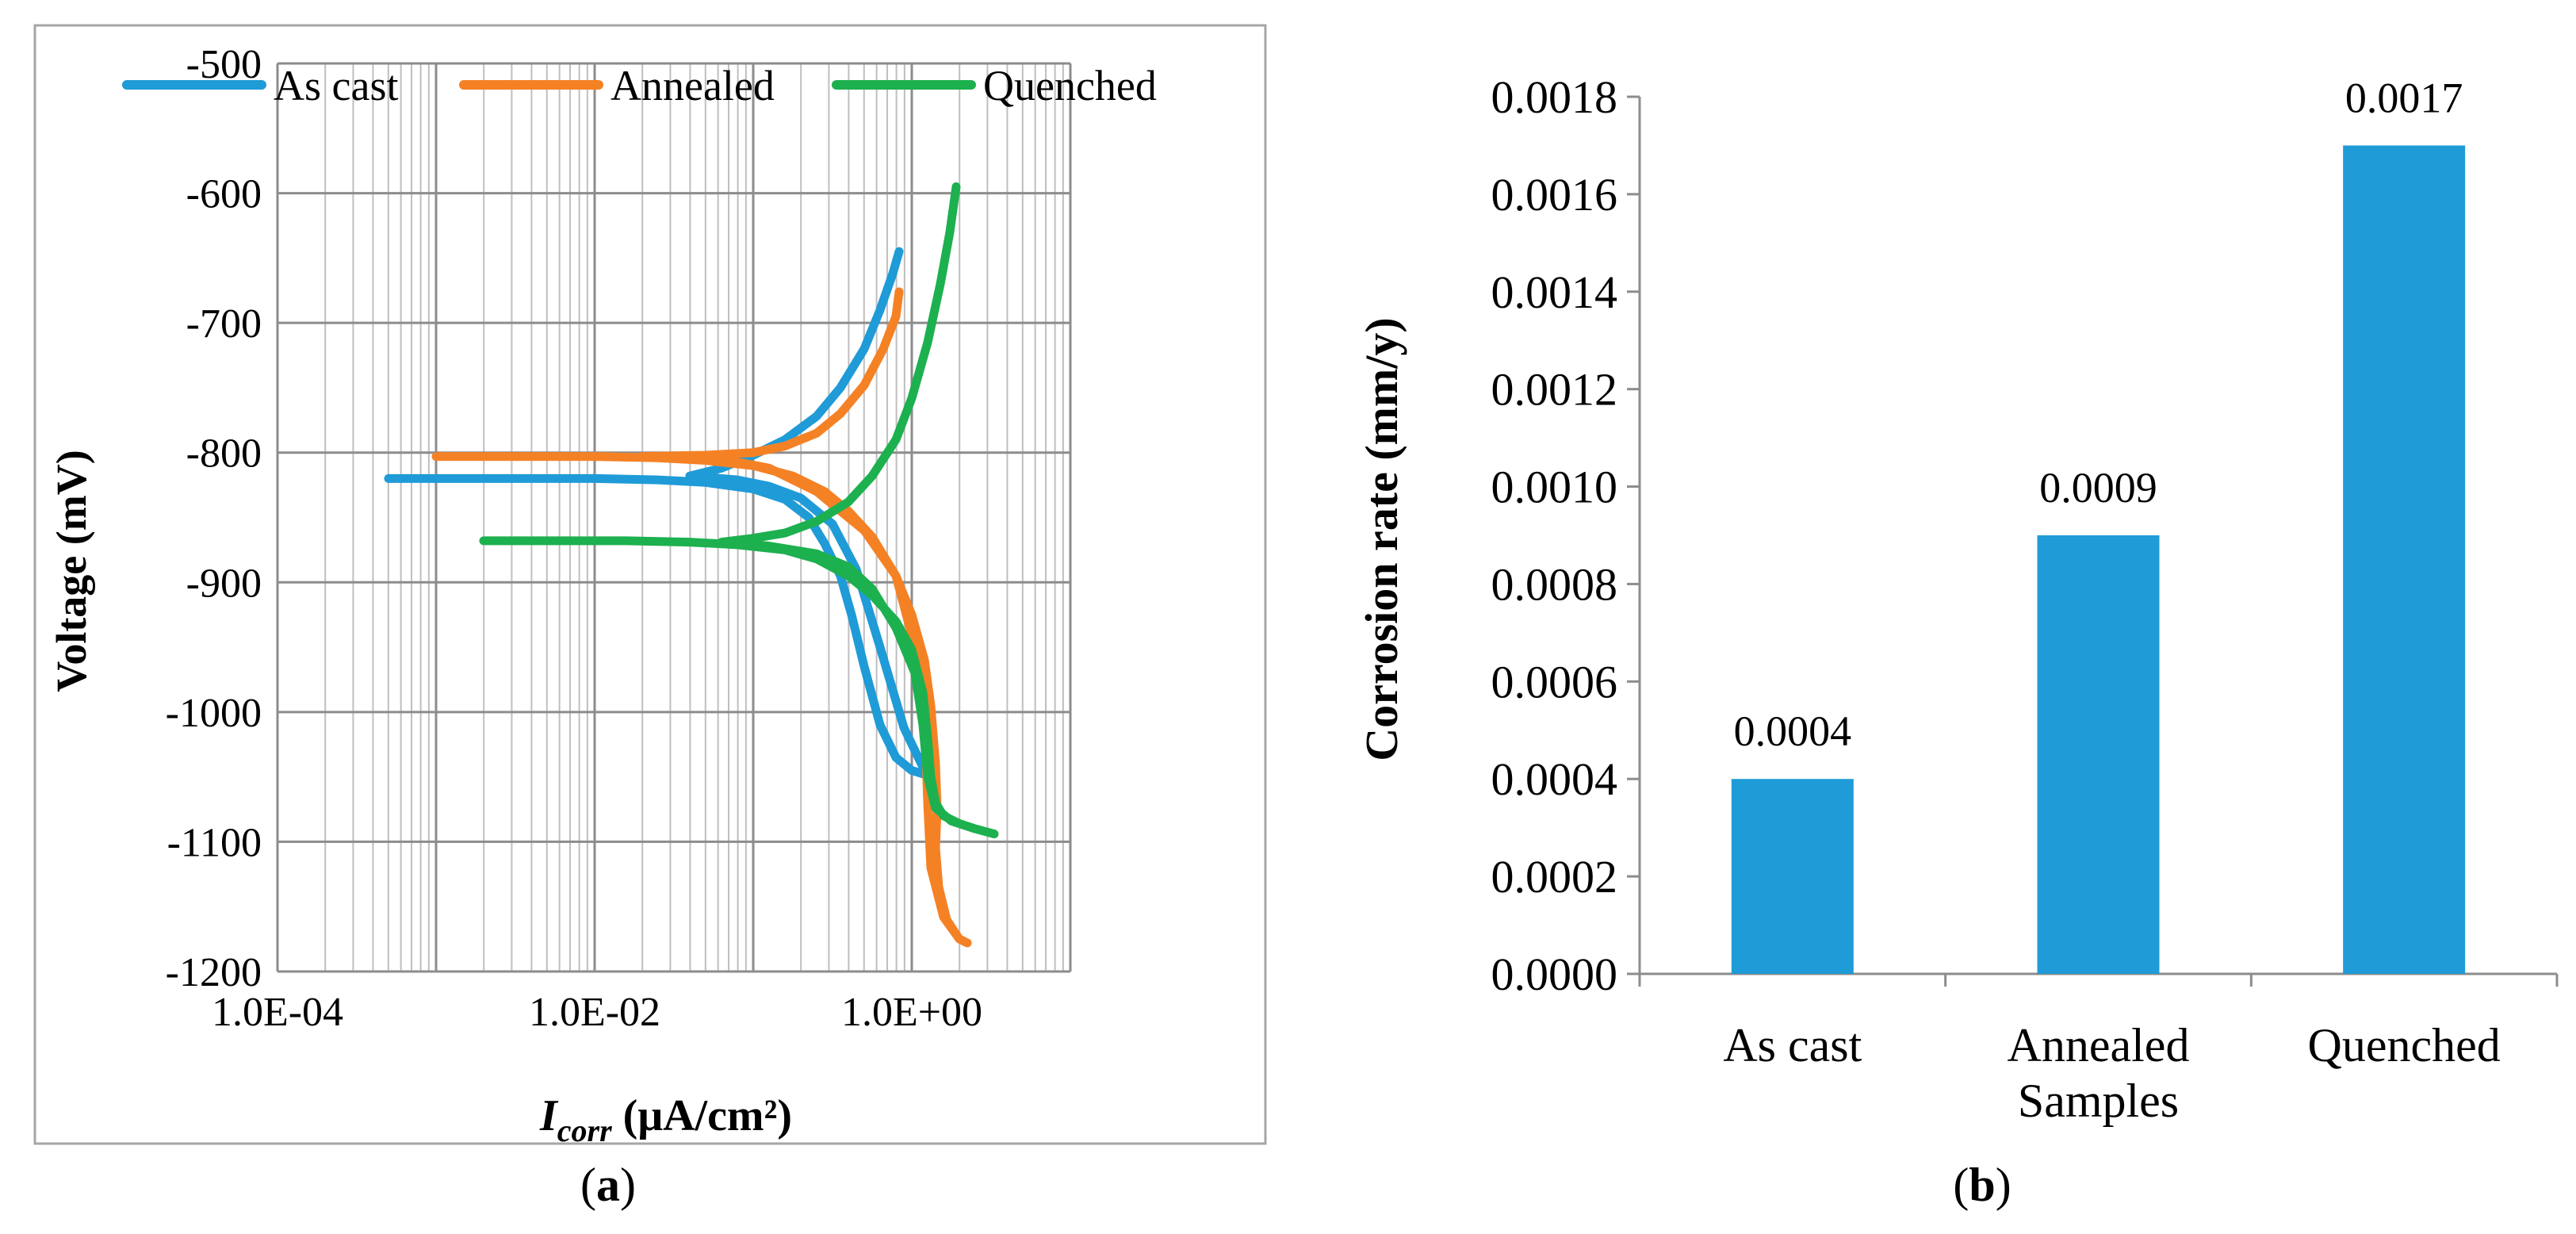  I want to click on y-tick-label: 0.0018, so click(1554, 97).